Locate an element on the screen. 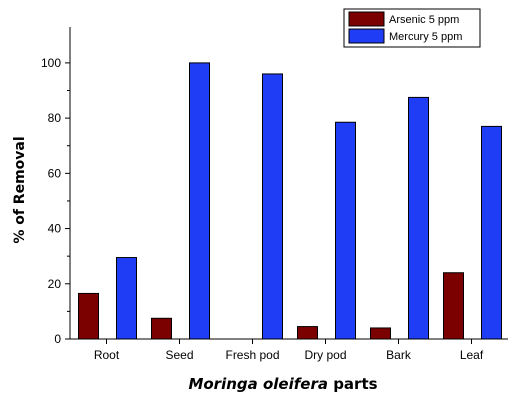  y-tick-label: 40 is located at coordinates (55, 229).